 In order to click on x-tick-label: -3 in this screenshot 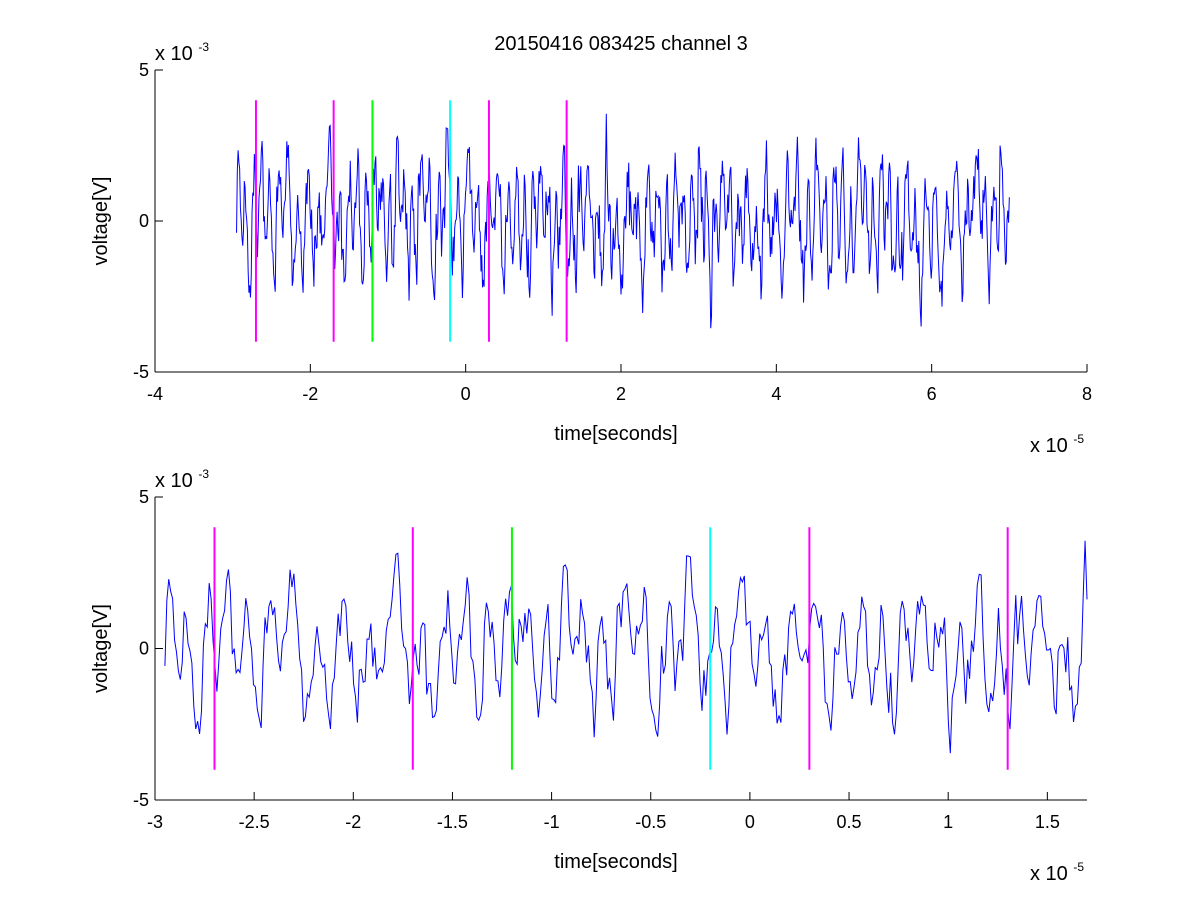, I will do `click(155, 822)`.